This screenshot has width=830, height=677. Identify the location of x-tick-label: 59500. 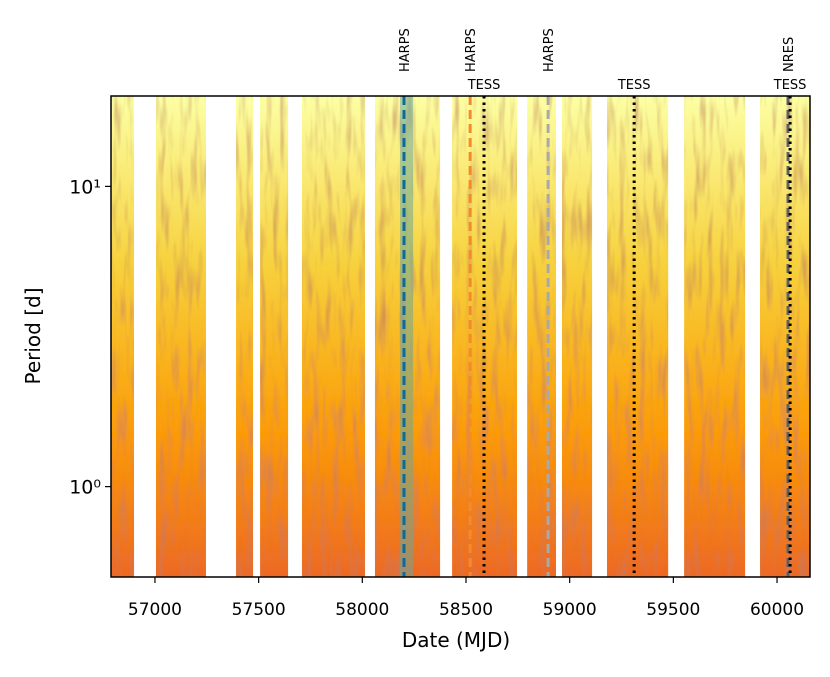
(673, 610).